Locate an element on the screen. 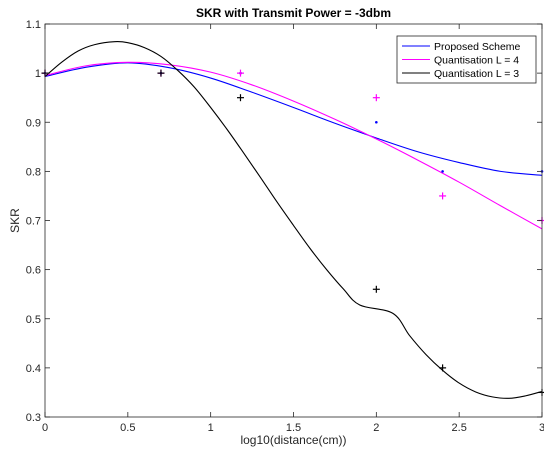  x-tick-label: 0.5 is located at coordinates (127, 428).